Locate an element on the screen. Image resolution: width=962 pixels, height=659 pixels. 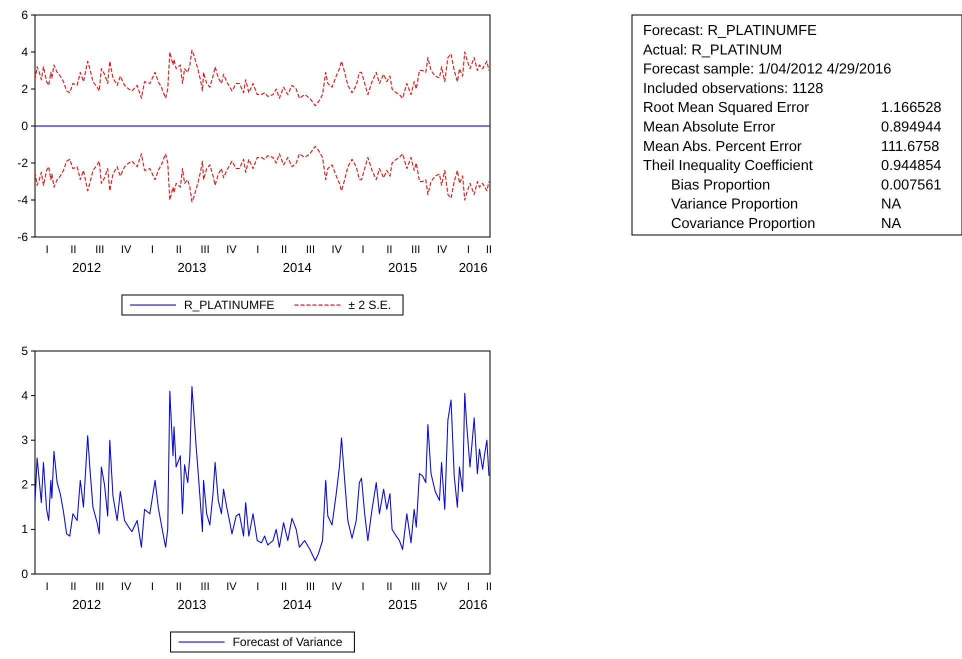
text: 0.007561 is located at coordinates (911, 185).